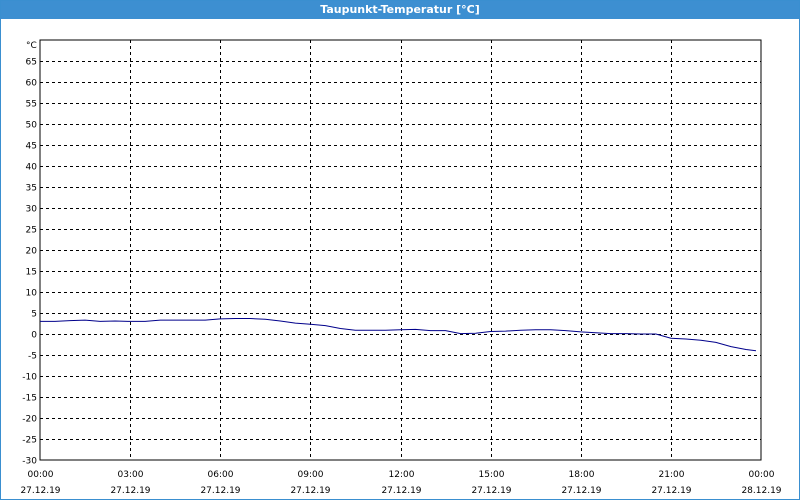 This screenshot has height=500, width=800. Describe the element at coordinates (32, 252) in the screenshot. I see `y-tick-label: 20` at that location.